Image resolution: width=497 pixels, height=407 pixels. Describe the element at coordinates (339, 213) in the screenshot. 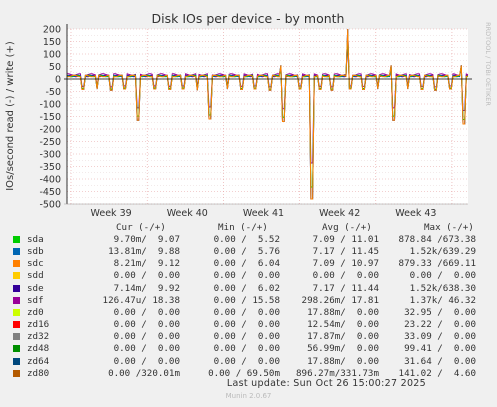

I see `x-tick-label: Week 42` at that location.